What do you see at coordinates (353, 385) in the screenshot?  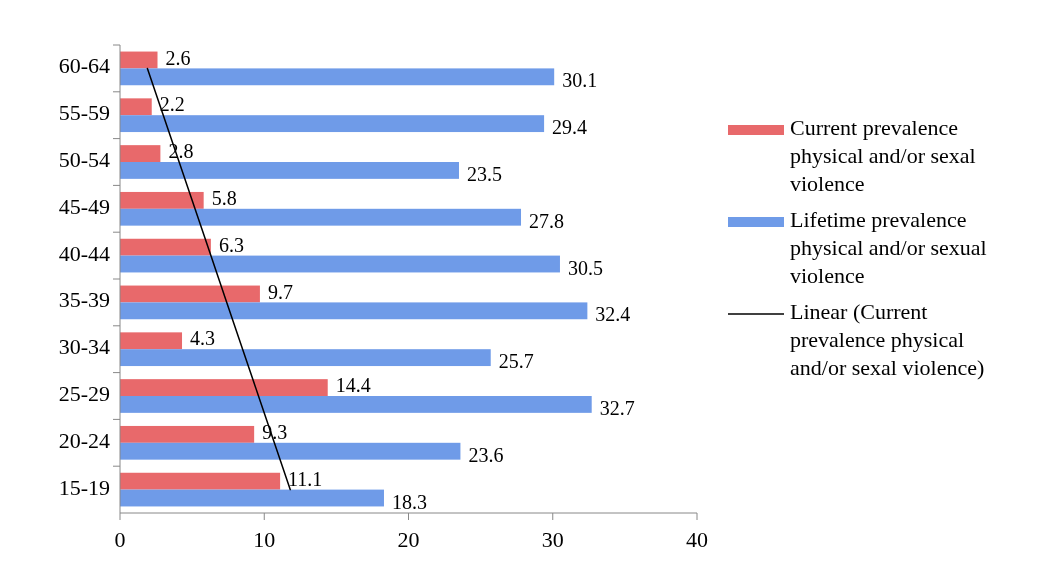 I see `data-label: 14.4` at bounding box center [353, 385].